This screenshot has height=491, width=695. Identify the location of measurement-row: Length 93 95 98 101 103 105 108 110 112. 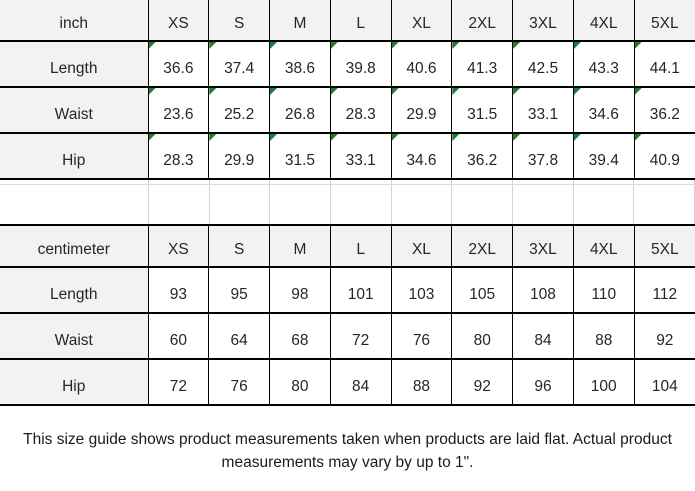
(347, 290).